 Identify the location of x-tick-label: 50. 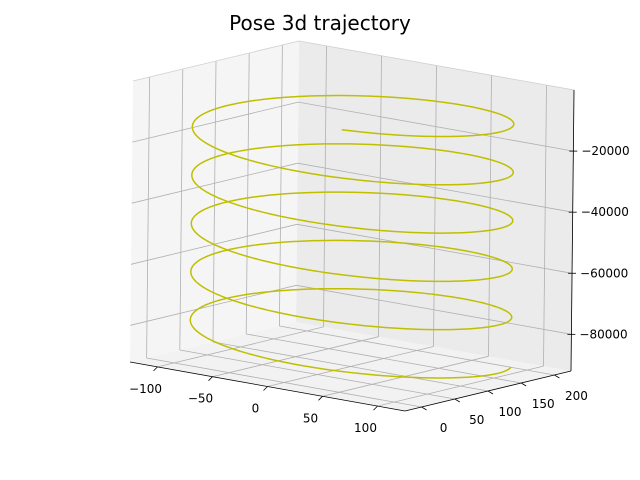
(310, 418).